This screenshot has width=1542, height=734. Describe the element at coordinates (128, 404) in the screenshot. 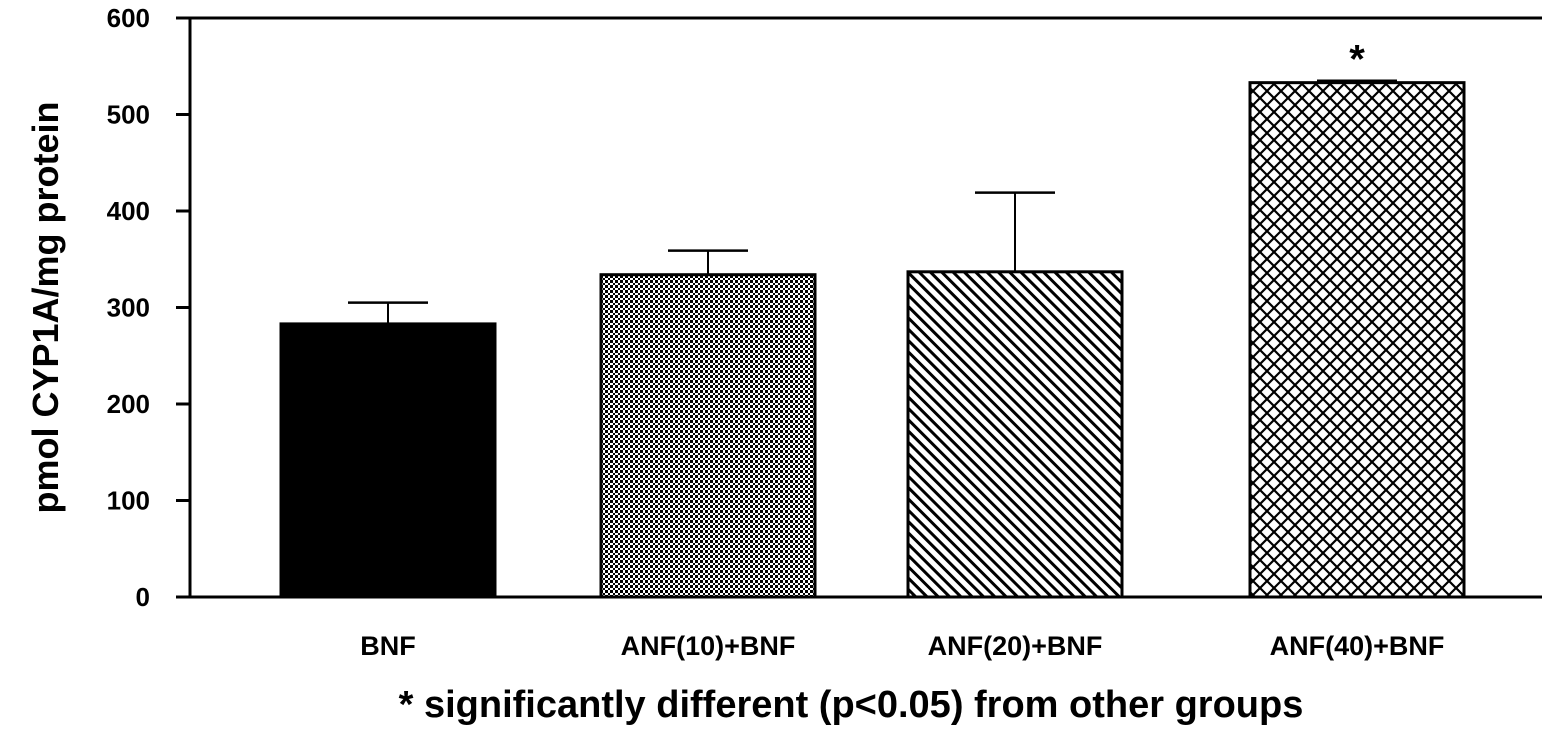

I see `y-tick-label: 200` at that location.